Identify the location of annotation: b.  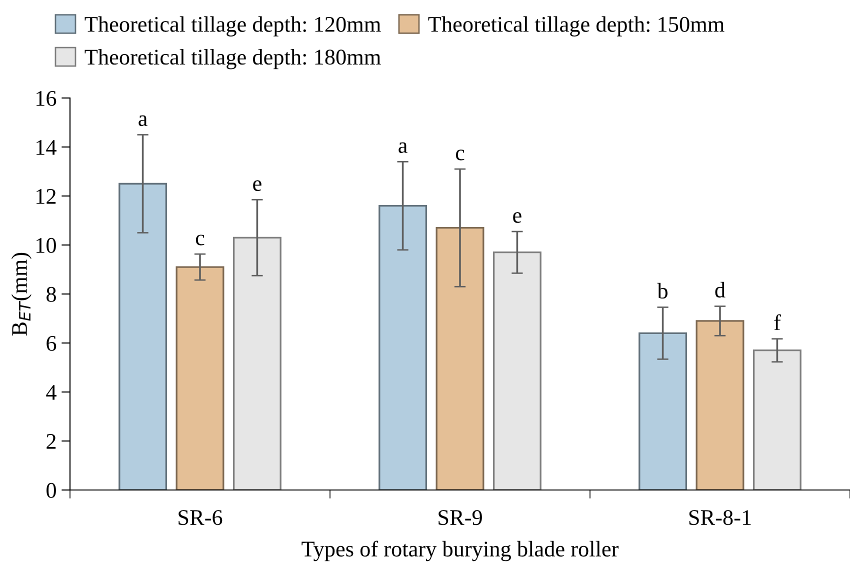
(662, 290).